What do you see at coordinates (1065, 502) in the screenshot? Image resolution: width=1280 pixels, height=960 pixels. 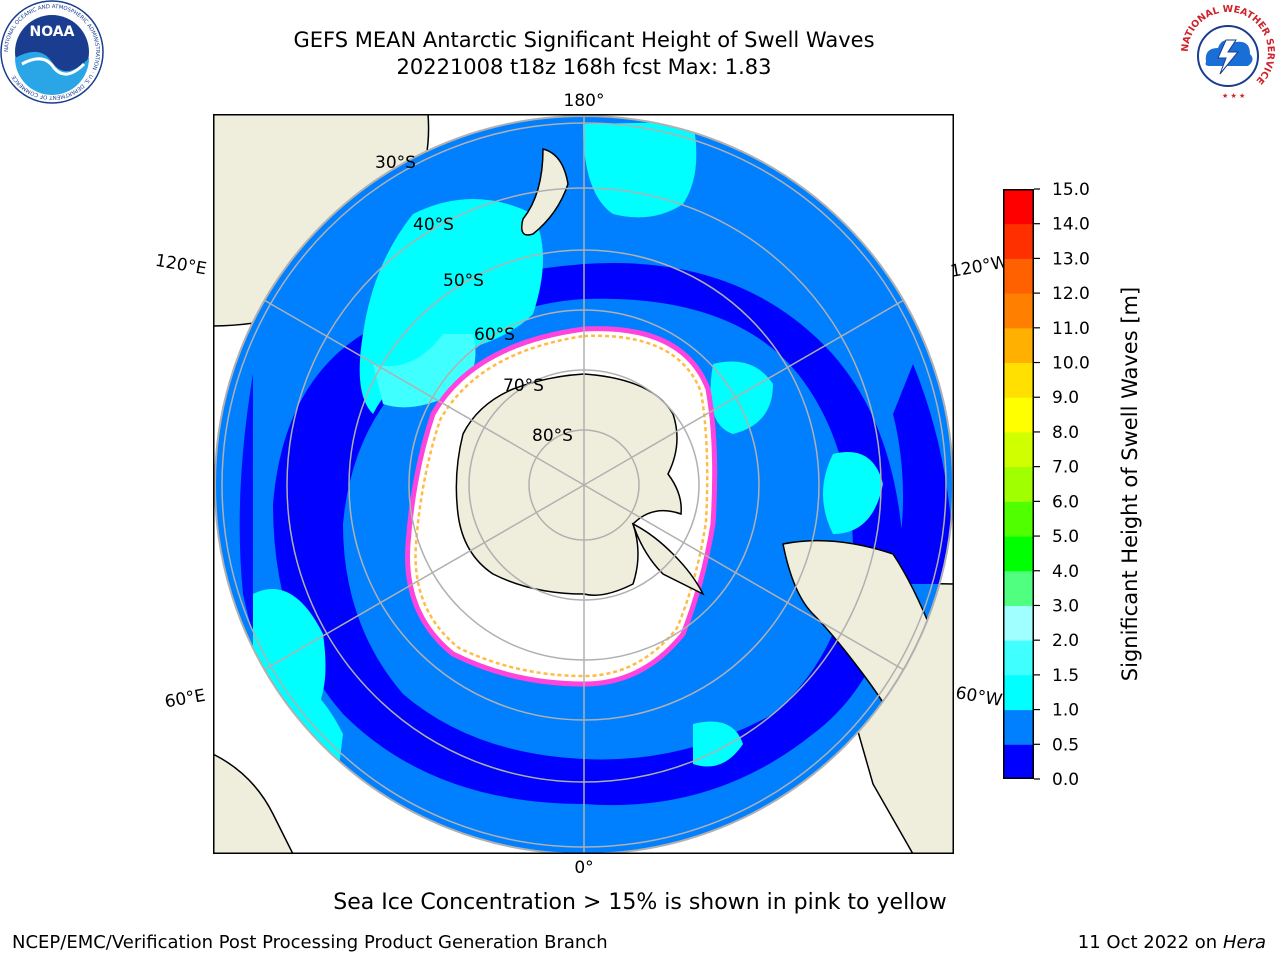 I see `colorbar-tick-label: 6.0` at bounding box center [1065, 502].